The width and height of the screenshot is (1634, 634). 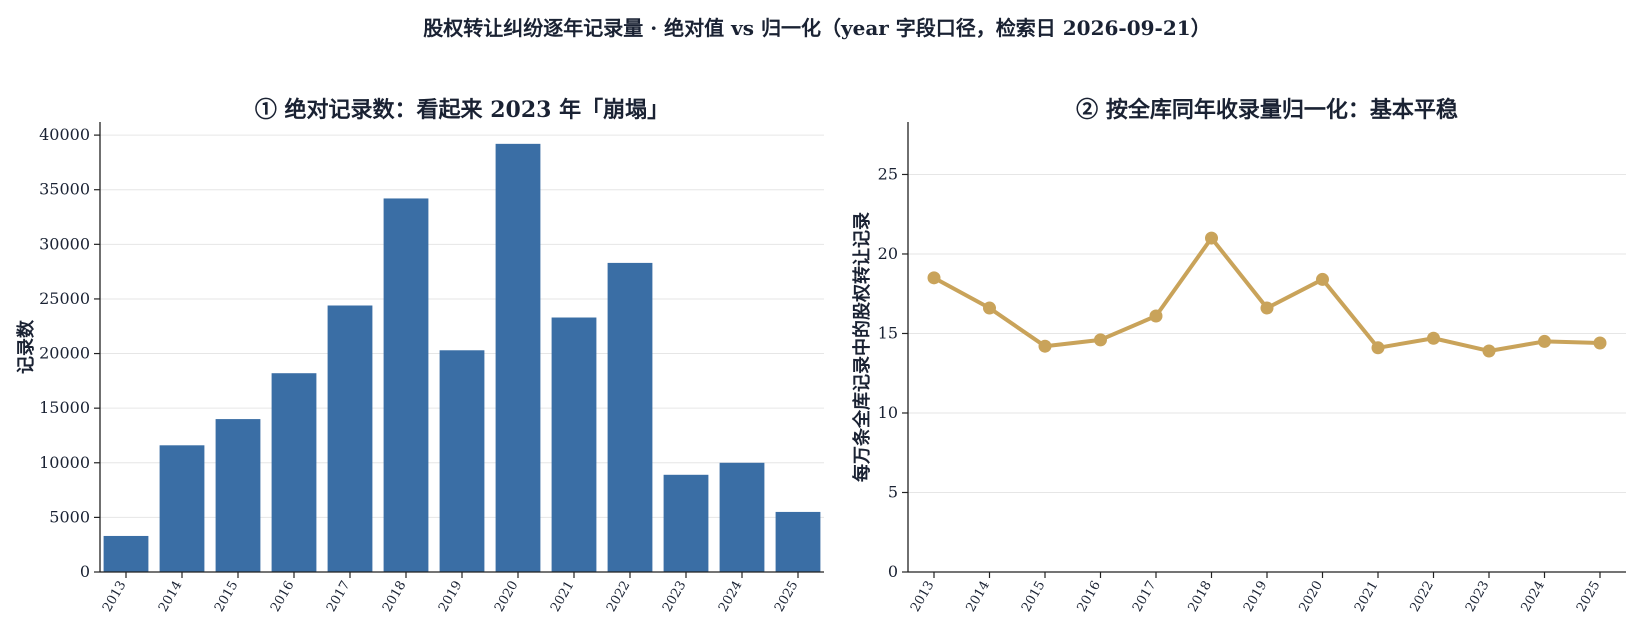 I want to click on bar-2016, so click(x=294, y=472).